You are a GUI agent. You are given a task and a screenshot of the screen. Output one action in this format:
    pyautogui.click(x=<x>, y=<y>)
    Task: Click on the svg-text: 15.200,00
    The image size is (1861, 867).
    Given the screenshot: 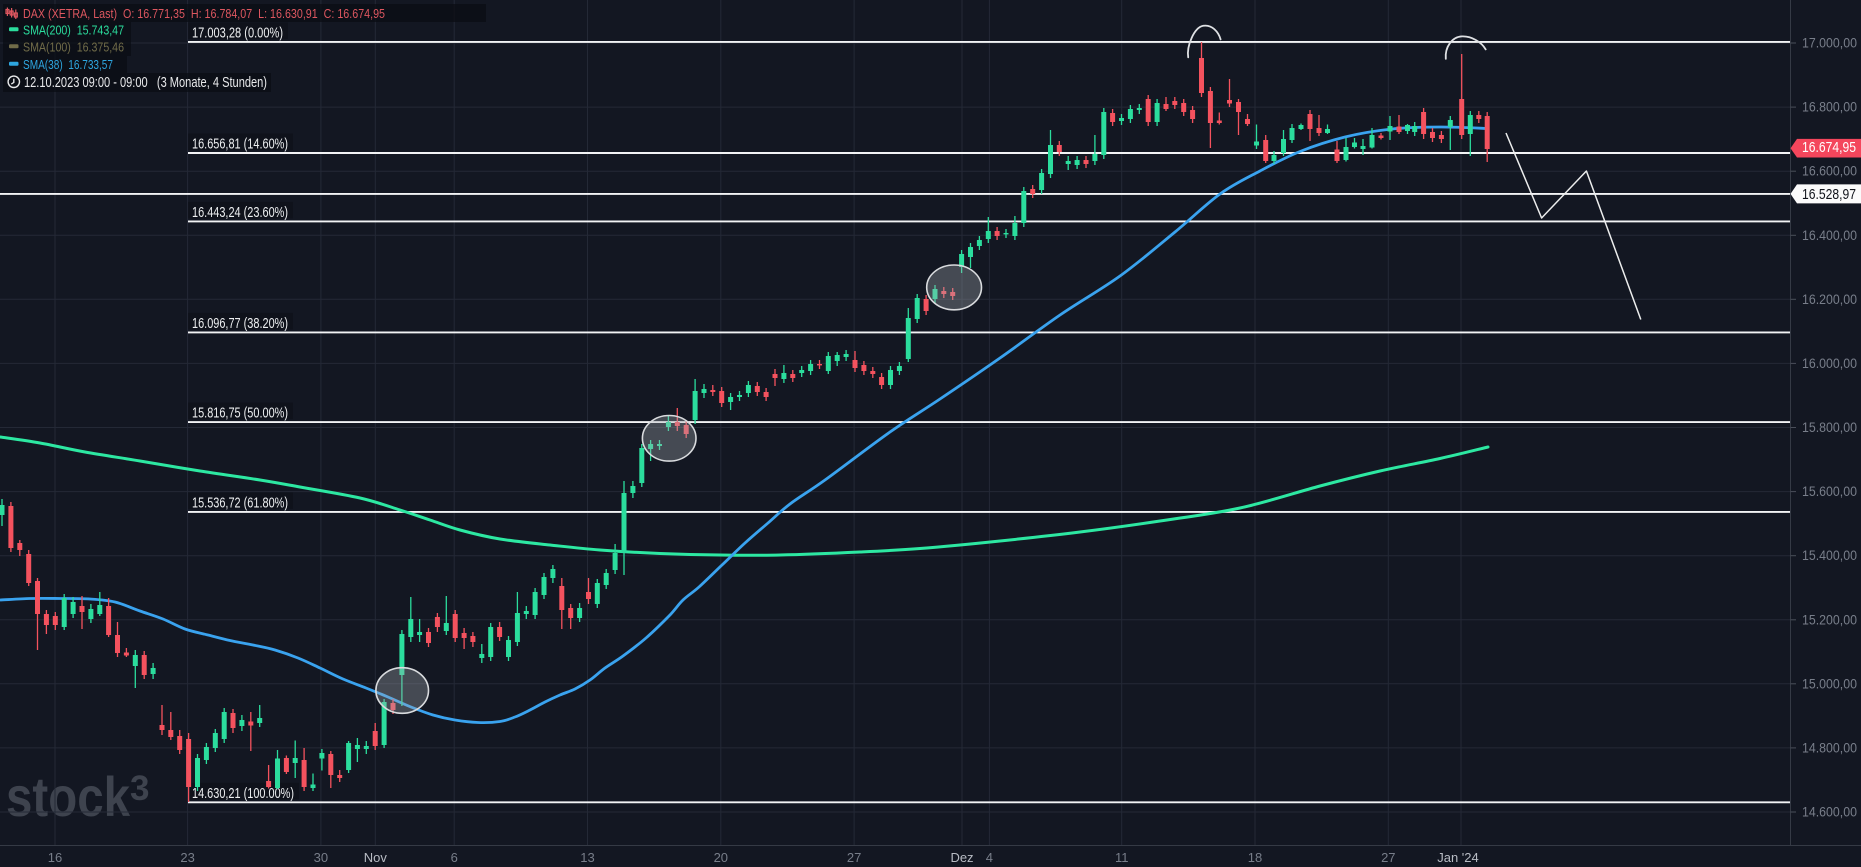 What is the action you would take?
    pyautogui.click(x=1829, y=619)
    